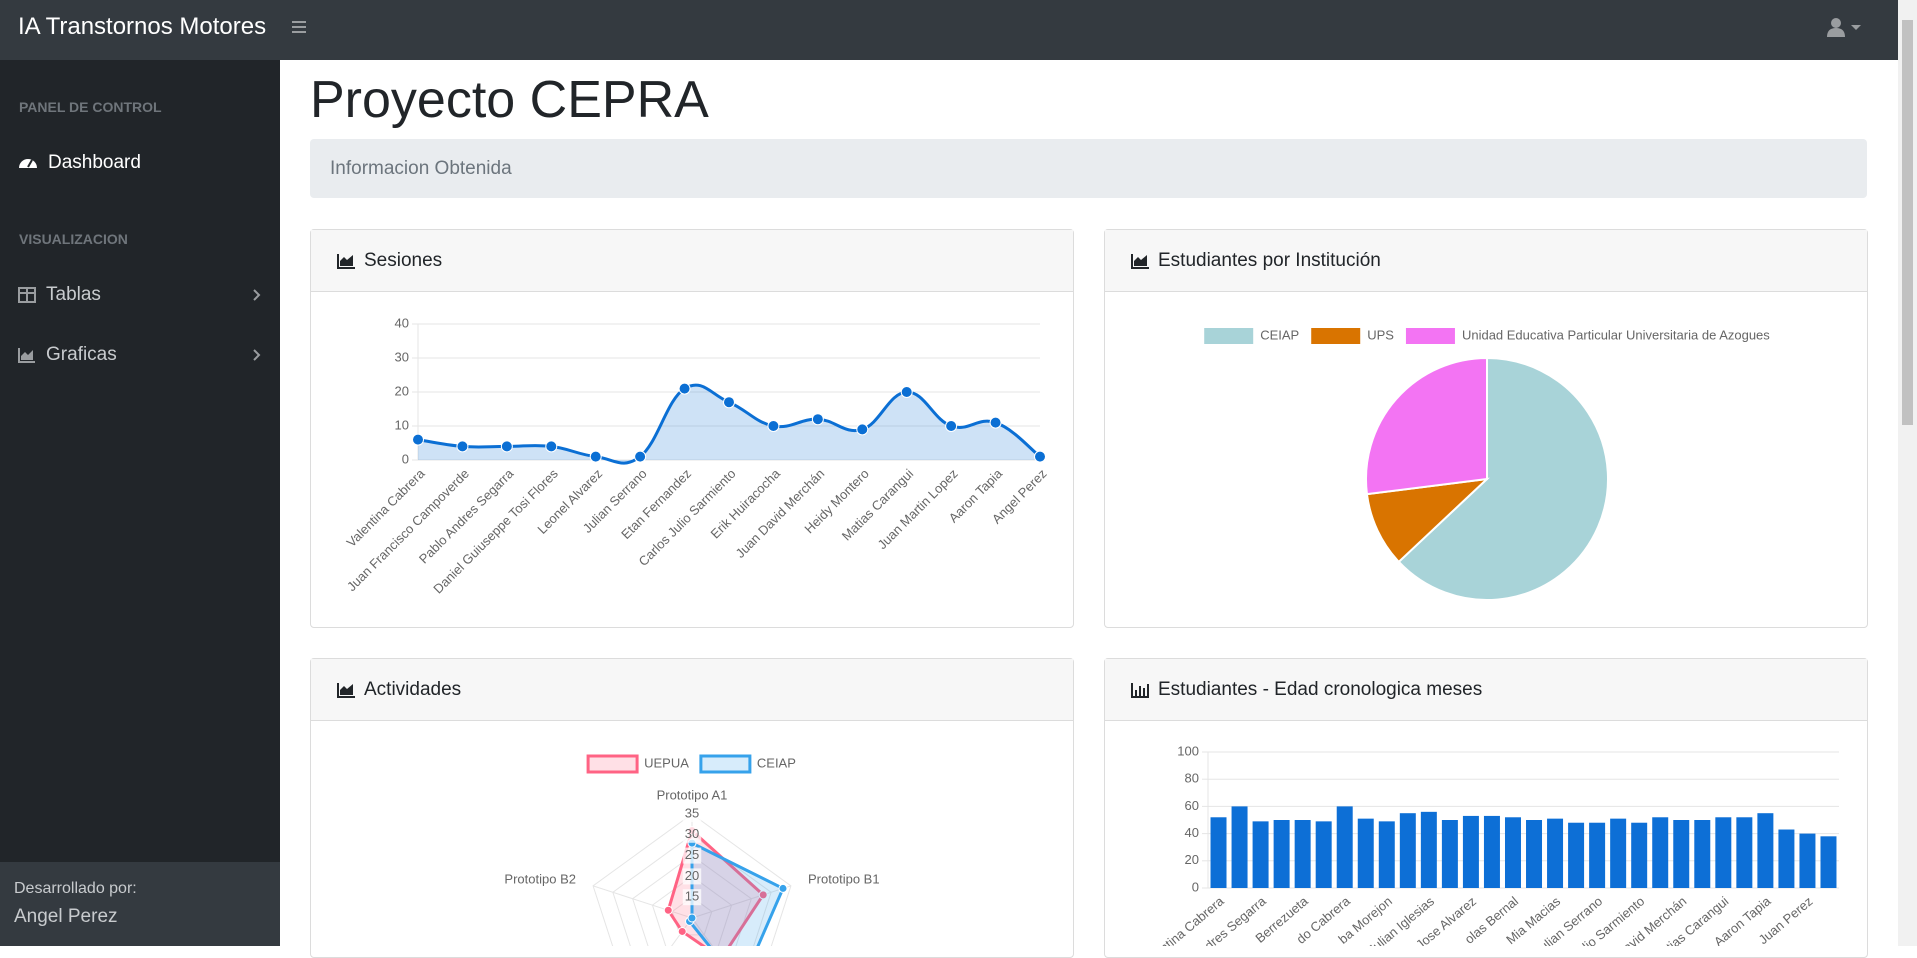 The width and height of the screenshot is (1917, 958). What do you see at coordinates (1380, 334) in the screenshot?
I see `legend-label: UPS` at bounding box center [1380, 334].